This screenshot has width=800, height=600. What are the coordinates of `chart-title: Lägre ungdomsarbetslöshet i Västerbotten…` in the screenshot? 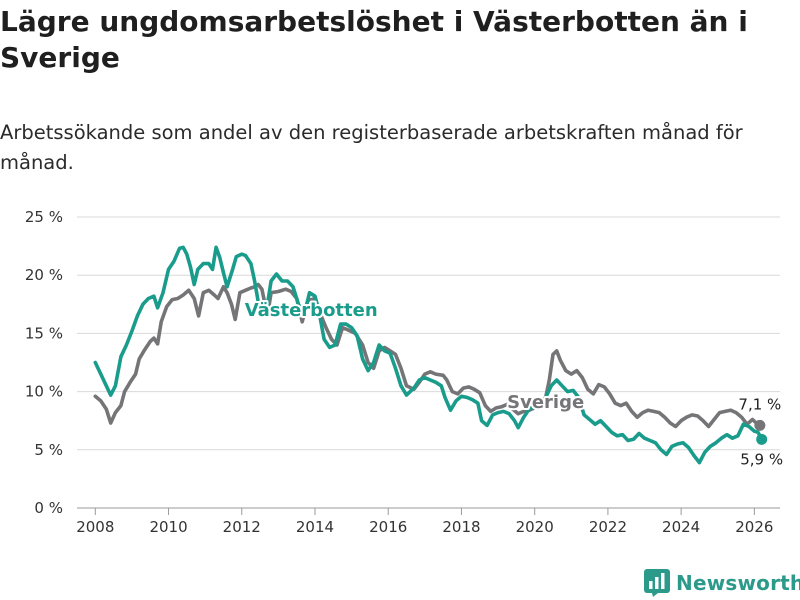 It's located at (374, 39).